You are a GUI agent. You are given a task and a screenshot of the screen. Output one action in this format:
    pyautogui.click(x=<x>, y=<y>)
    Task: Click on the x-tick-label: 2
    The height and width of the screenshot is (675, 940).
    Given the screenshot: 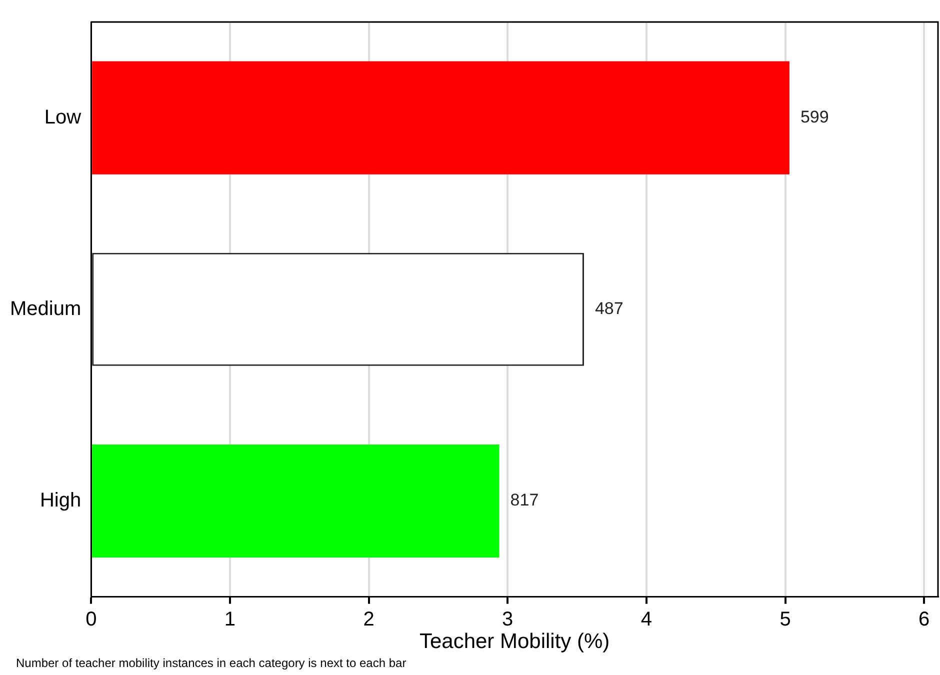 What is the action you would take?
    pyautogui.click(x=368, y=619)
    